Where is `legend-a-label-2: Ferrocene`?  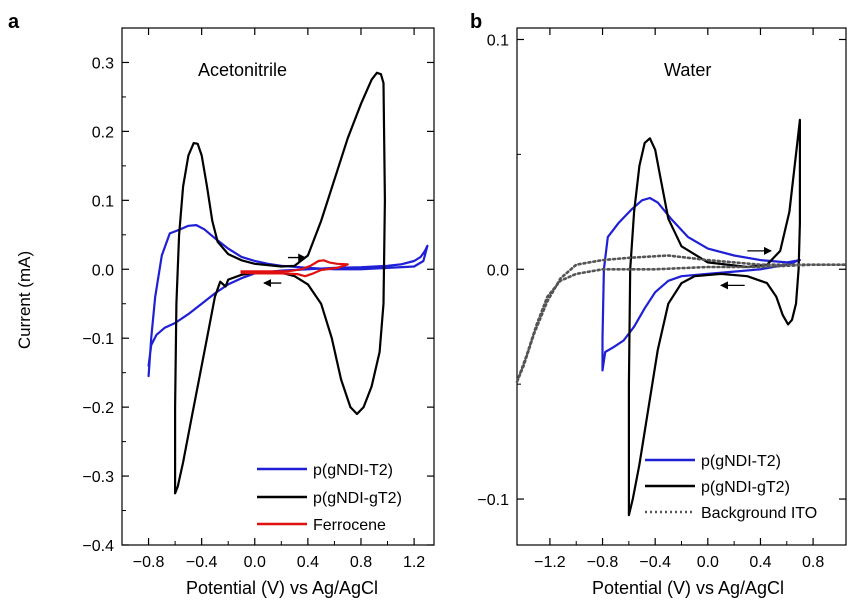 legend-a-label-2: Ferrocene is located at coordinates (349, 525).